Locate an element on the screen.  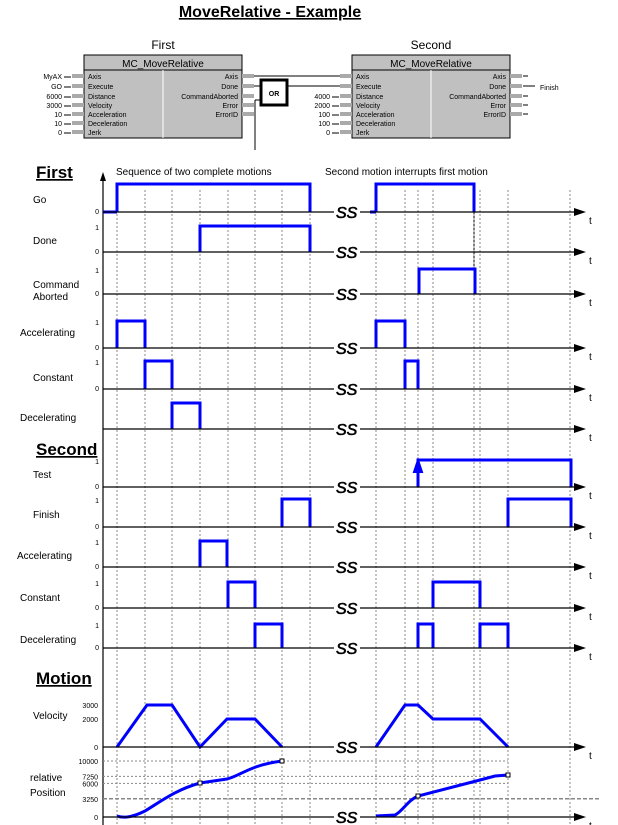
annotation-left: Sequence of two complete motions is located at coordinates (194, 172).